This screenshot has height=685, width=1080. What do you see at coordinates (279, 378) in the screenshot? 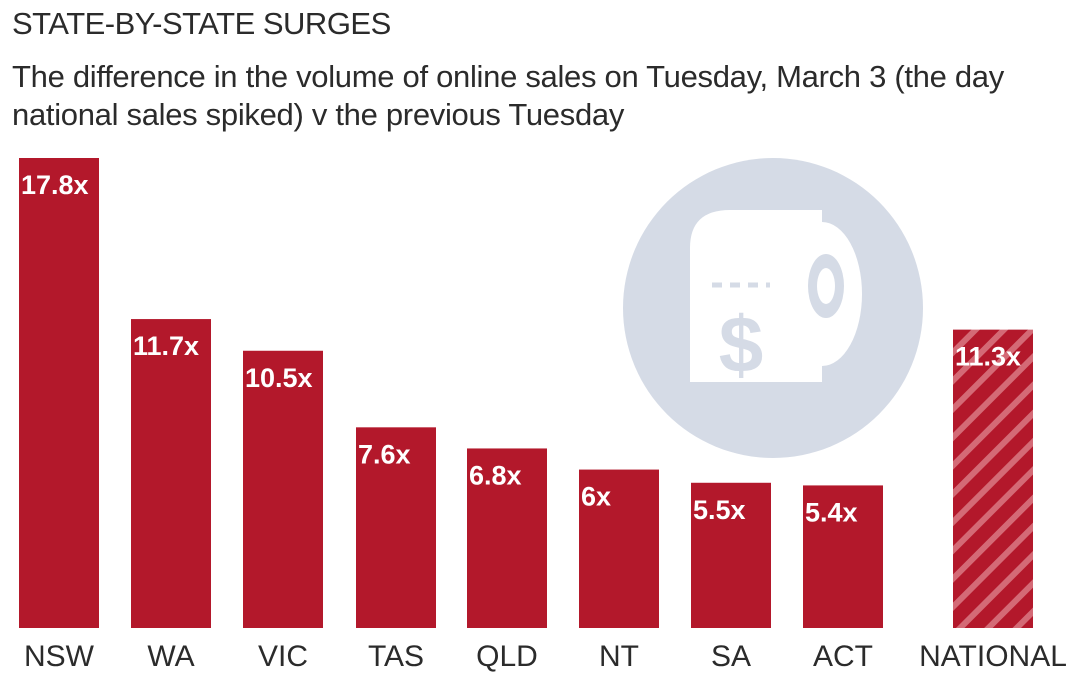
I see `data-label-vic: 10.5x` at bounding box center [279, 378].